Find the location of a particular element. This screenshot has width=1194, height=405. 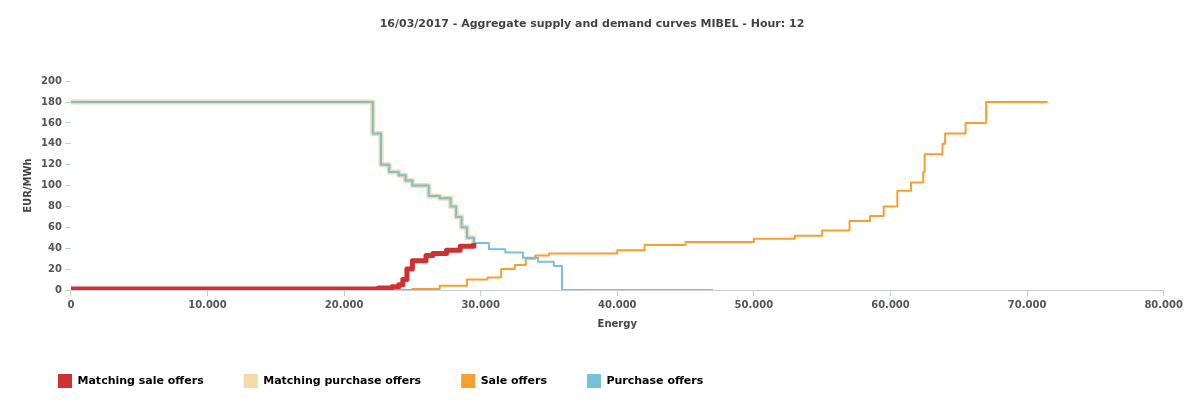

x-tick-label: 50.000 is located at coordinates (754, 304).